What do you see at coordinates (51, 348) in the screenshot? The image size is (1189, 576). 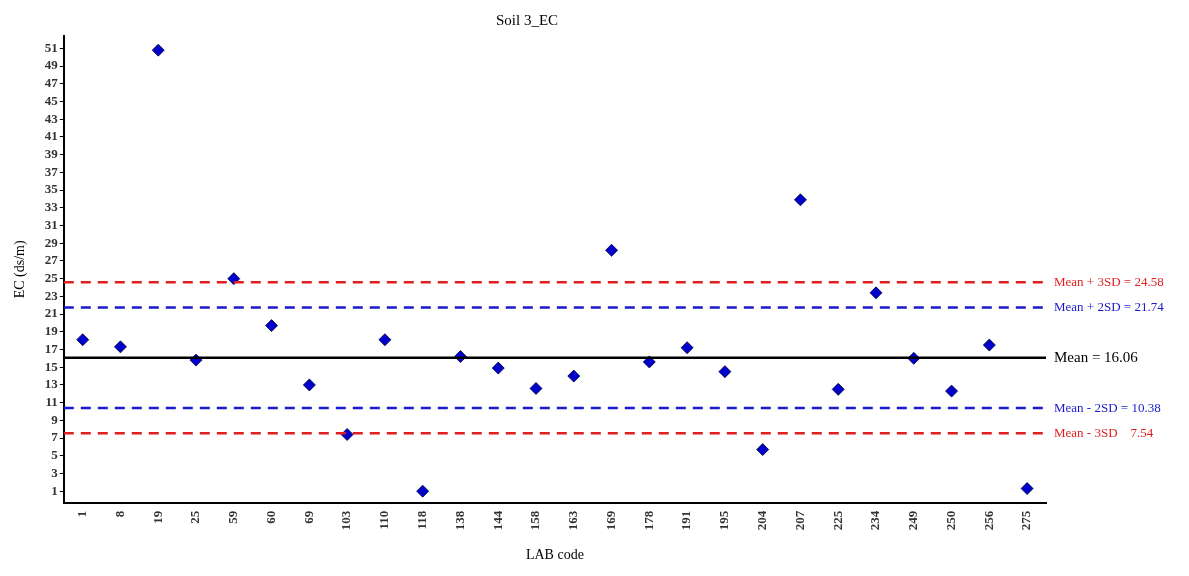 I see `y-tick-label: 17` at bounding box center [51, 348].